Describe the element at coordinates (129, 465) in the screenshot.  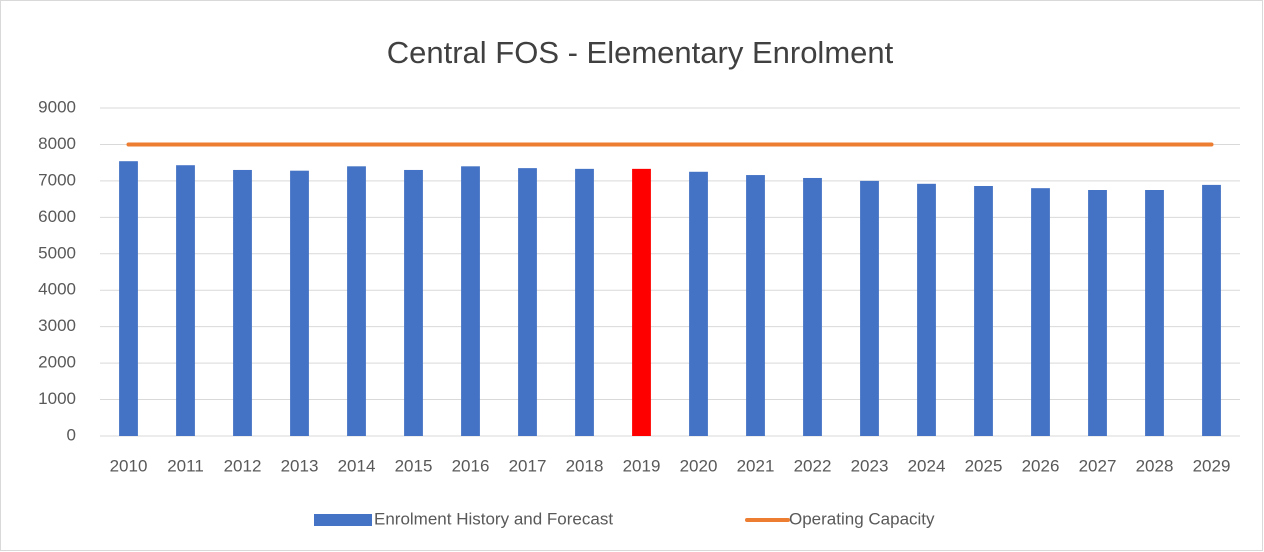
I see `x-tick-label: 2010` at that location.